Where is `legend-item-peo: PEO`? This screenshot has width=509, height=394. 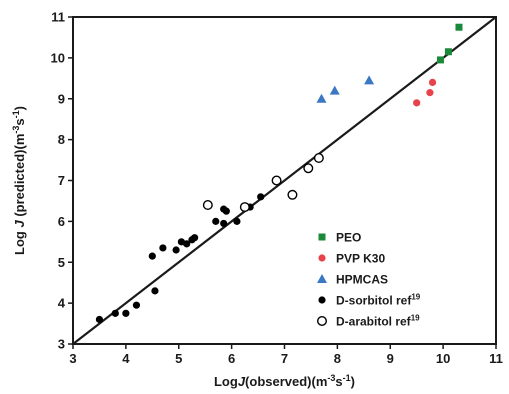 legend-item-peo: PEO is located at coordinates (339, 238).